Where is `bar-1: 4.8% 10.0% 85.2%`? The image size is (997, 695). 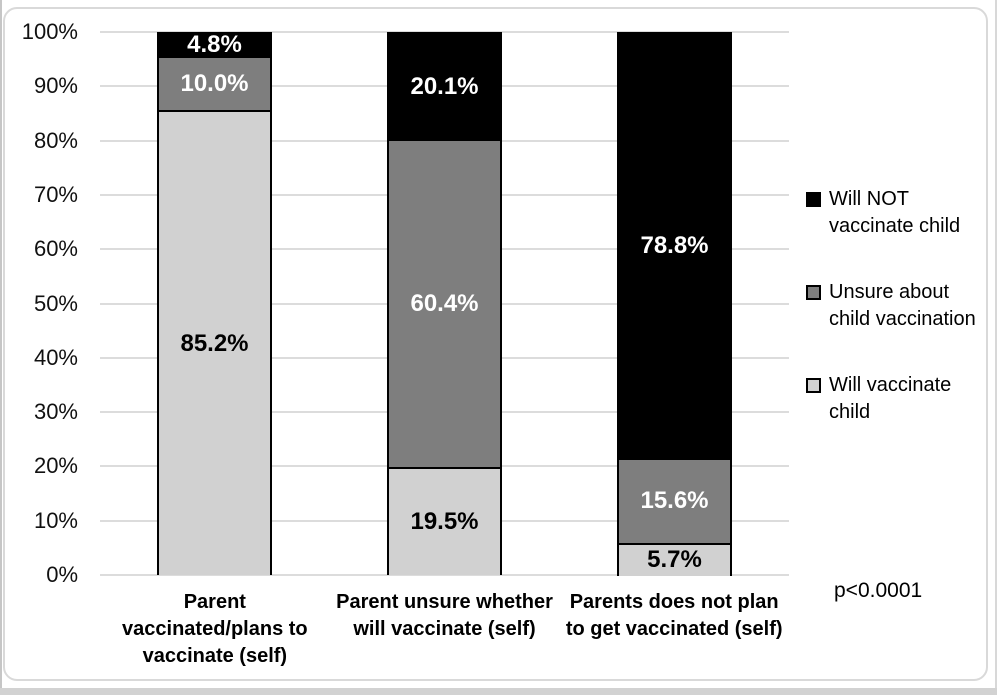 bar-1: 4.8% 10.0% 85.2% is located at coordinates (214, 303).